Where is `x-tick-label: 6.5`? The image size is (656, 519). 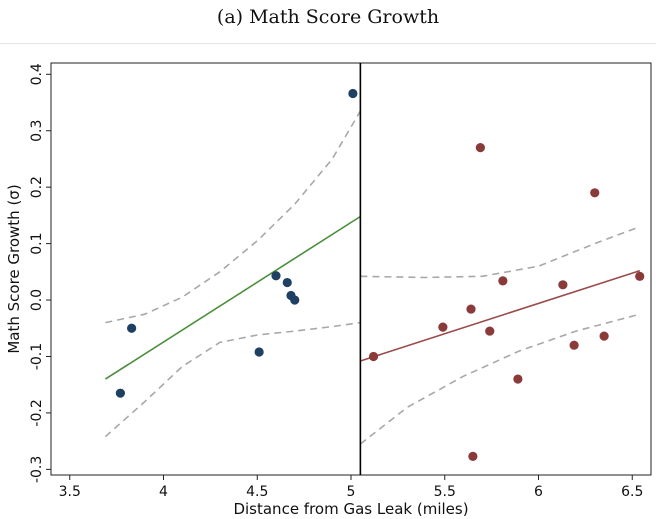
x-tick-label: 6.5 is located at coordinates (632, 492).